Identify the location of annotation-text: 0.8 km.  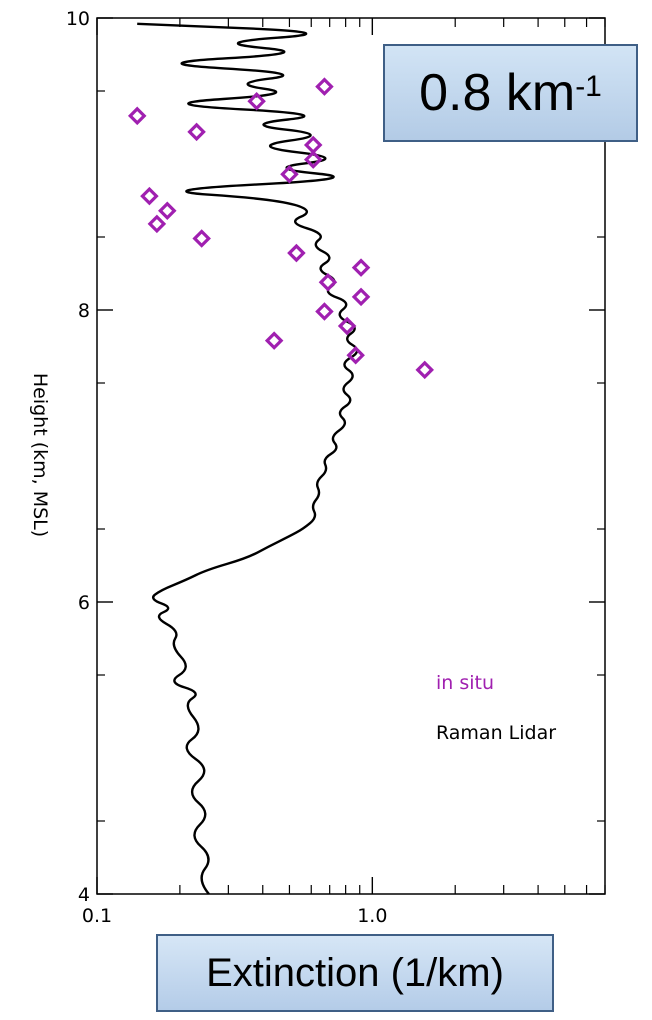
(497, 93).